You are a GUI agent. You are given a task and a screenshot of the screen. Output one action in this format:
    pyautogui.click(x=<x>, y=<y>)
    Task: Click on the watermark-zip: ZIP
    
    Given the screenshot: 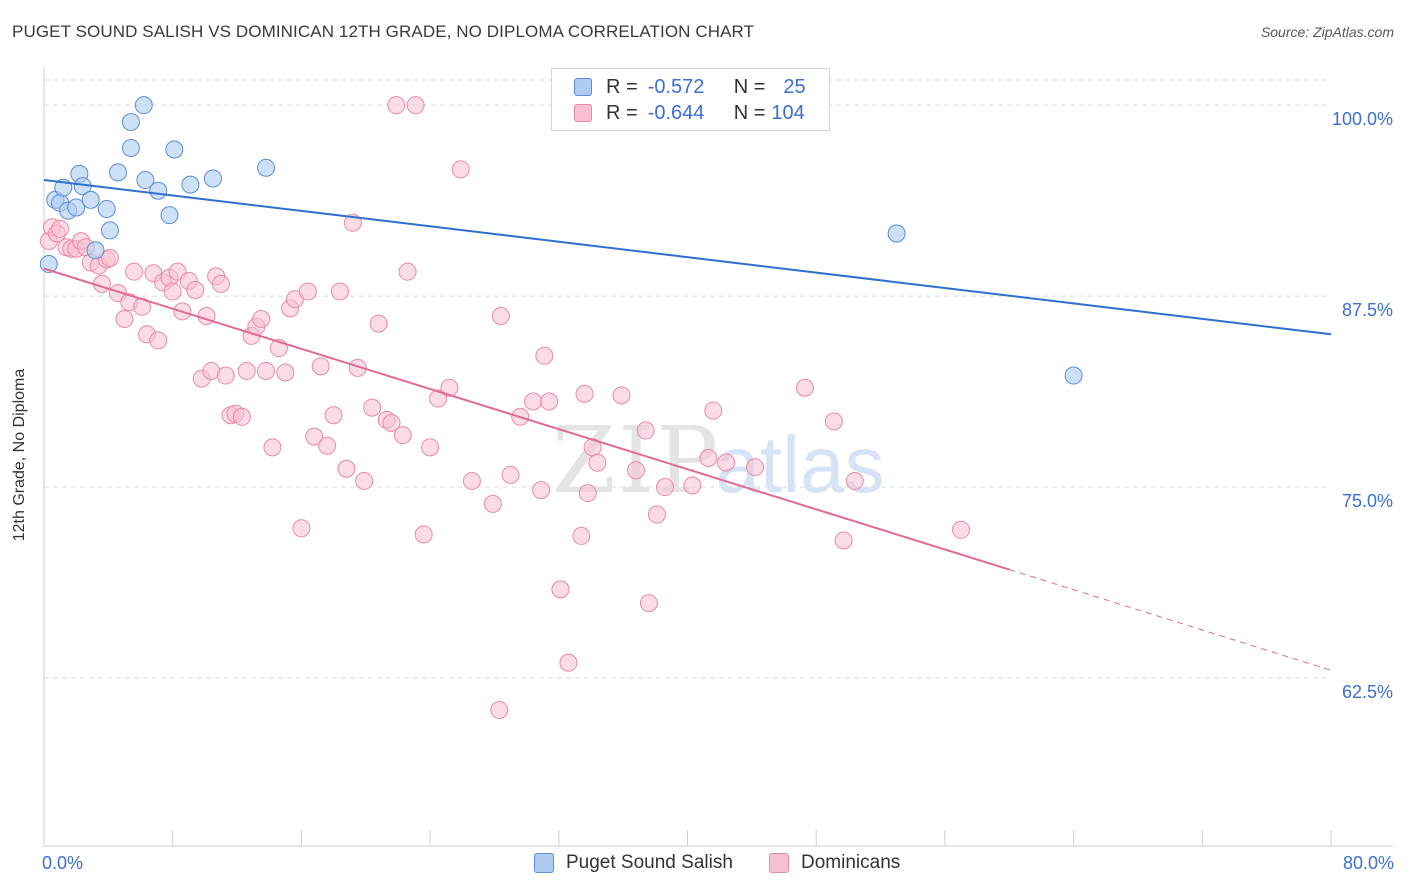 What is the action you would take?
    pyautogui.click(x=636, y=460)
    